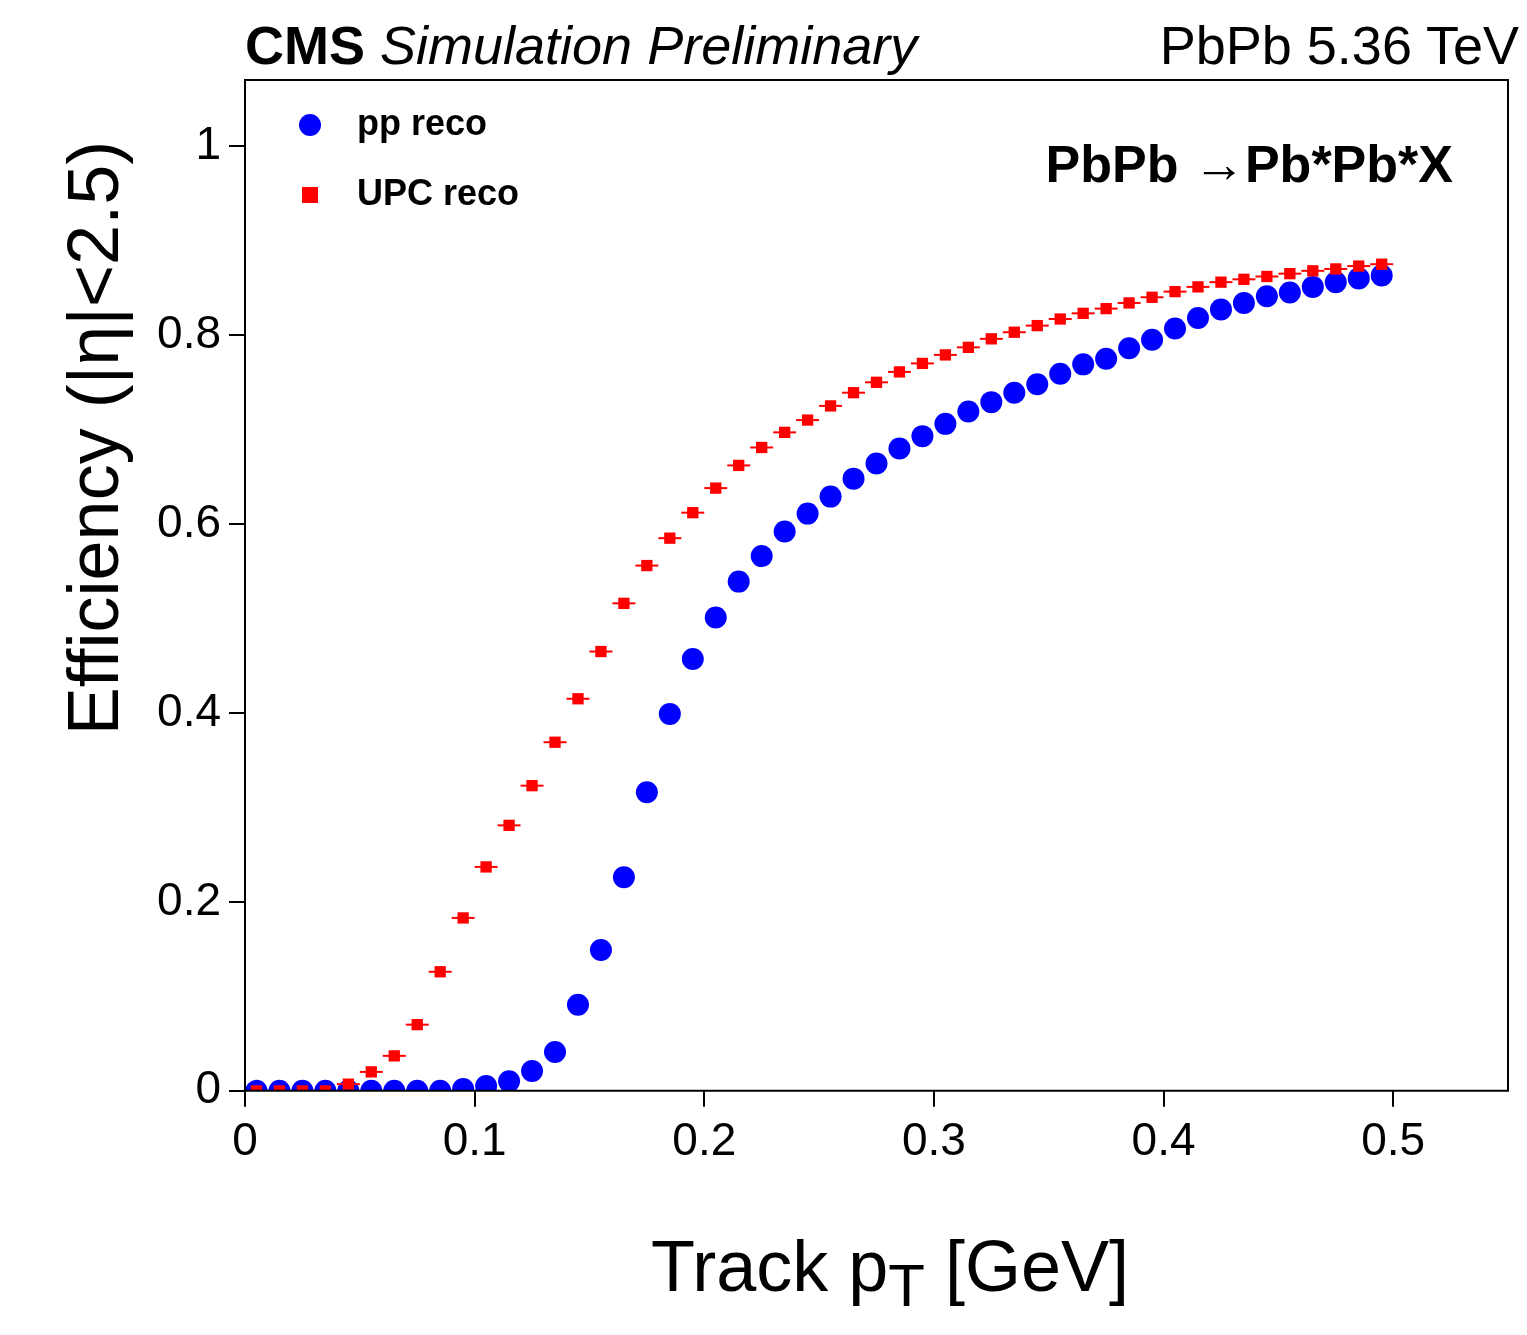 This screenshot has width=1527, height=1335. What do you see at coordinates (889, 1273) in the screenshot?
I see `x-axis-title: Track p$_{T}$ [GeV]` at bounding box center [889, 1273].